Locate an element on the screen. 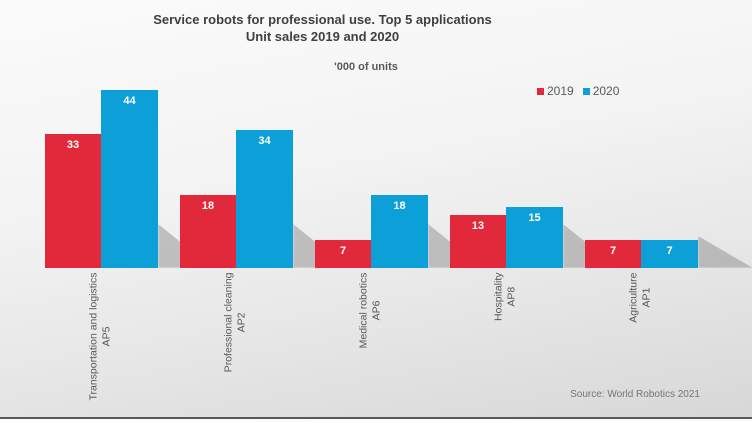 This screenshot has height=423, width=752. bar-2020-AP8: 15 is located at coordinates (534, 237).